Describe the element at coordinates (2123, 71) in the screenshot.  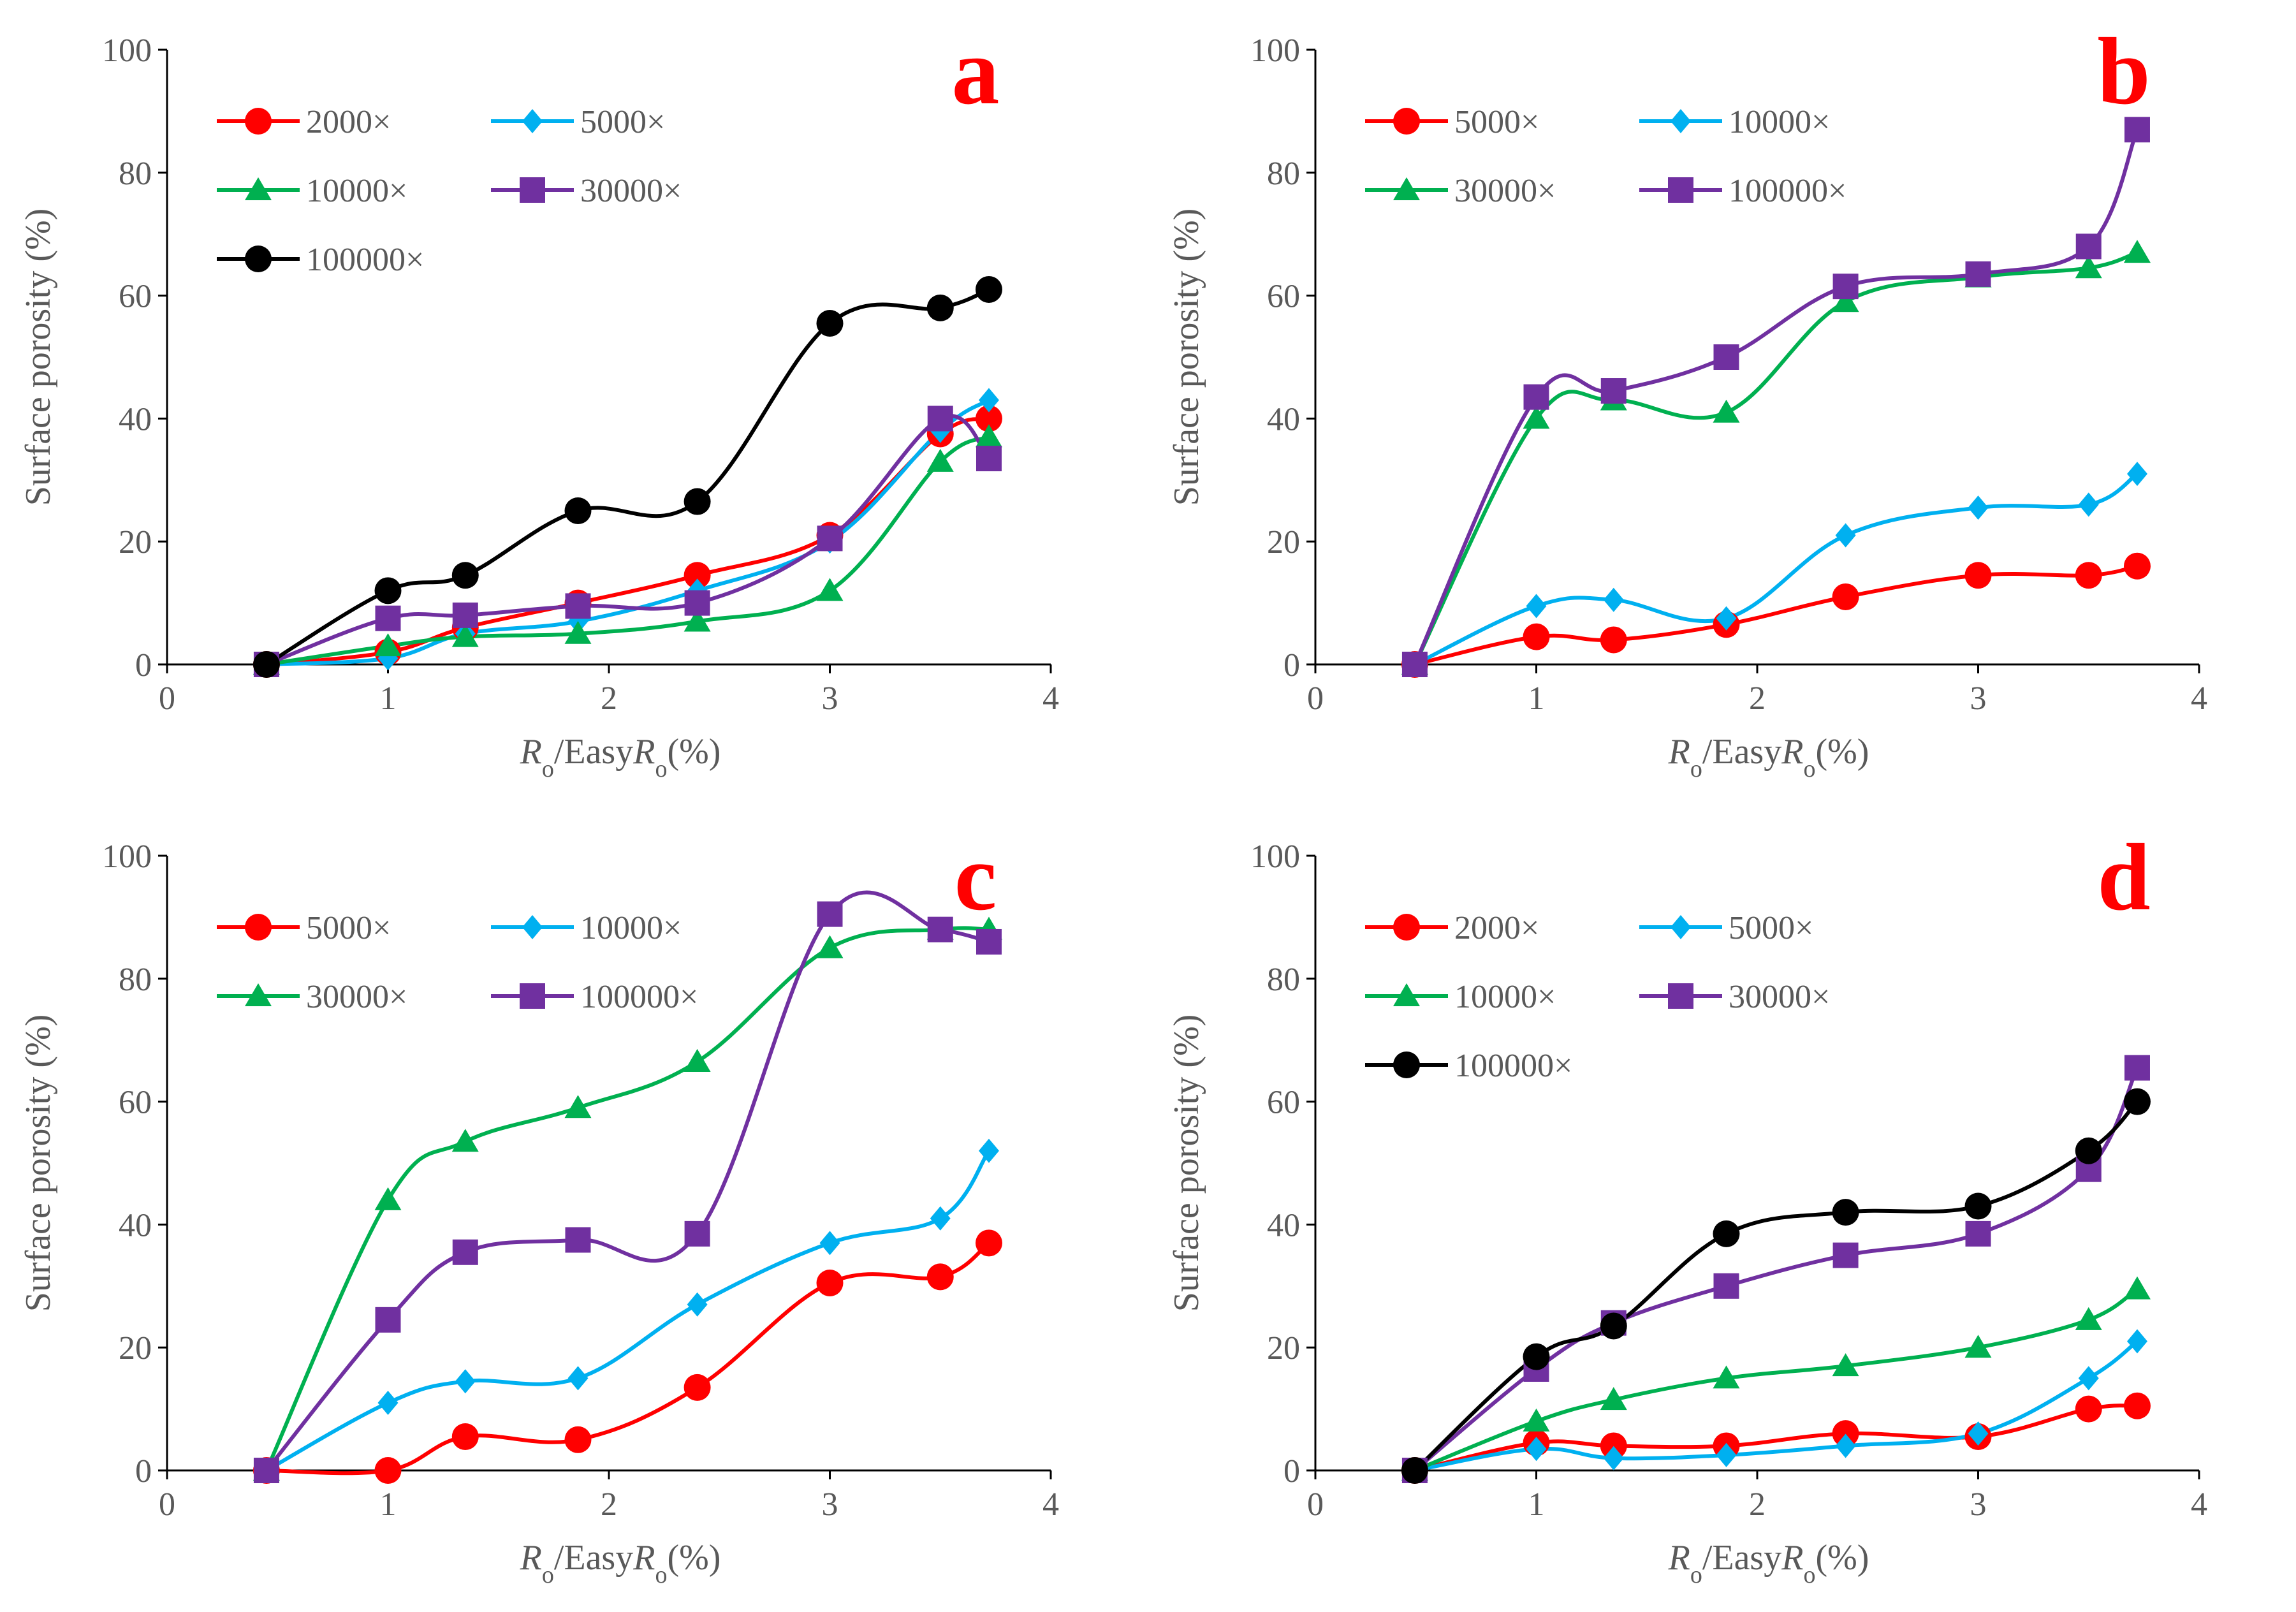
I see `panel-label: b` at that location.